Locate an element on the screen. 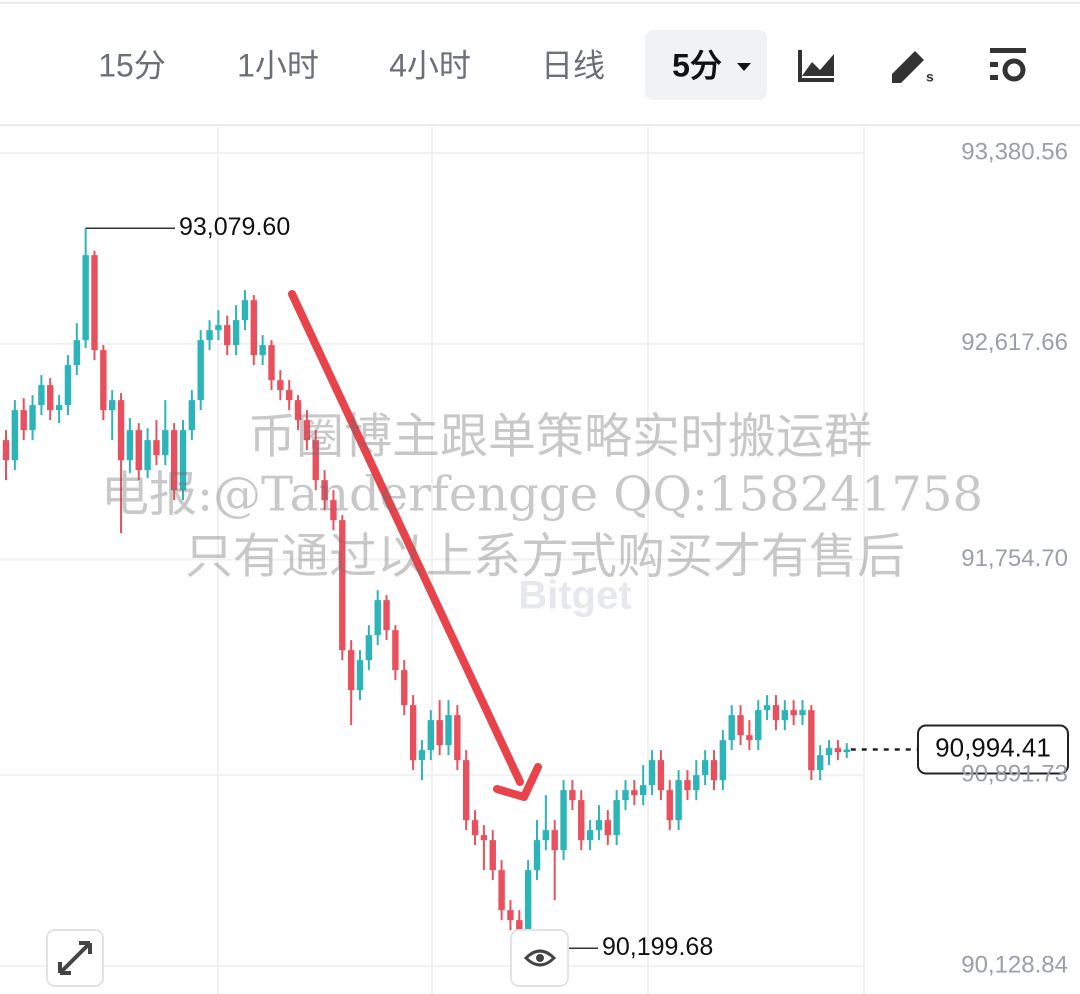  dropdown-arrow is located at coordinates (744, 67).